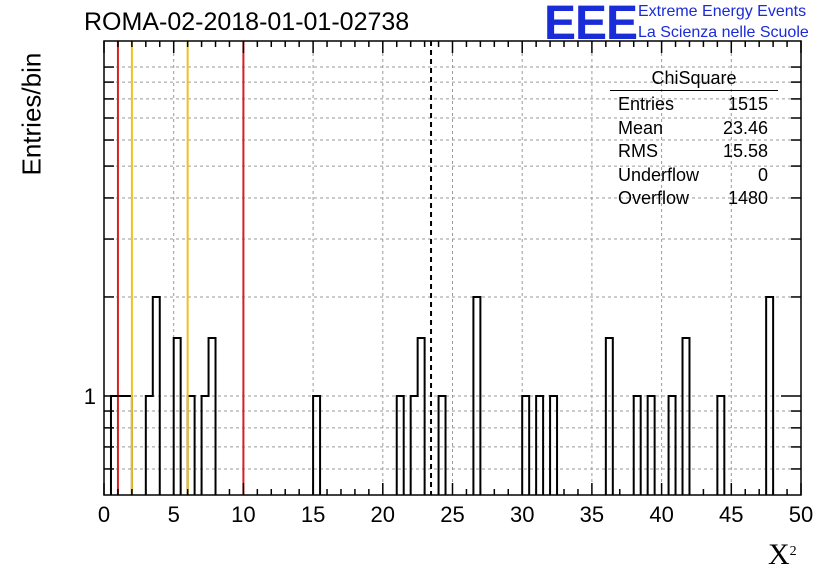  Describe the element at coordinates (793, 551) in the screenshot. I see `x-axis-label-superscript: 2` at that location.